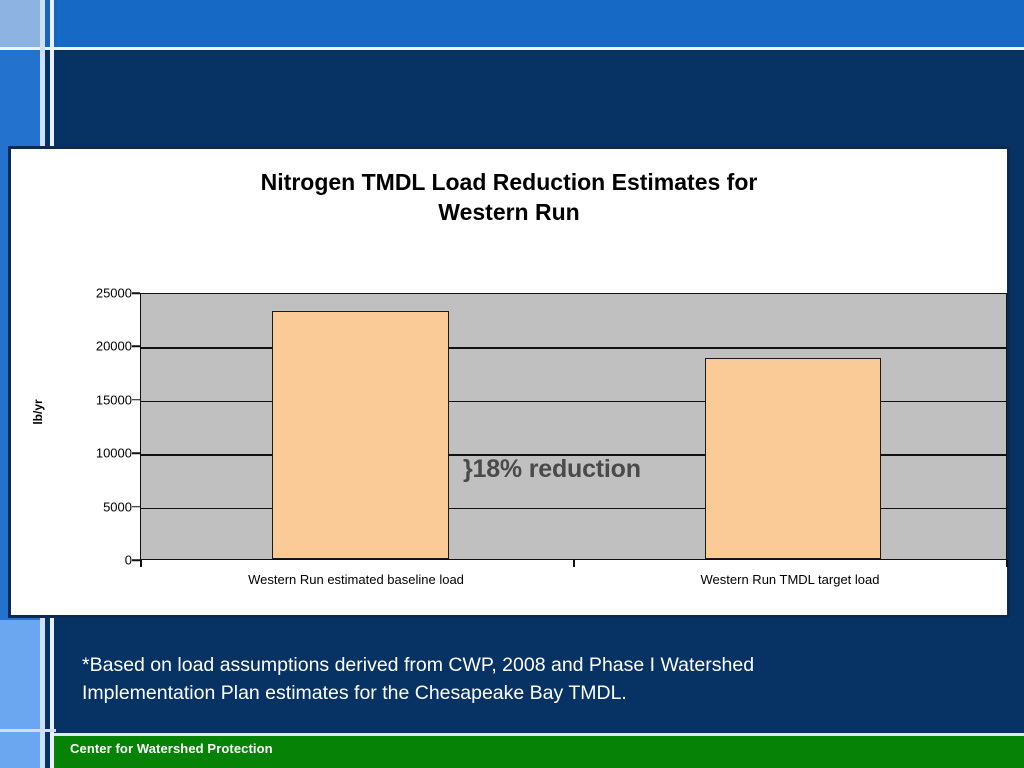 The height and width of the screenshot is (768, 1024). I want to click on background-header-band-inner, so click(540, 23).